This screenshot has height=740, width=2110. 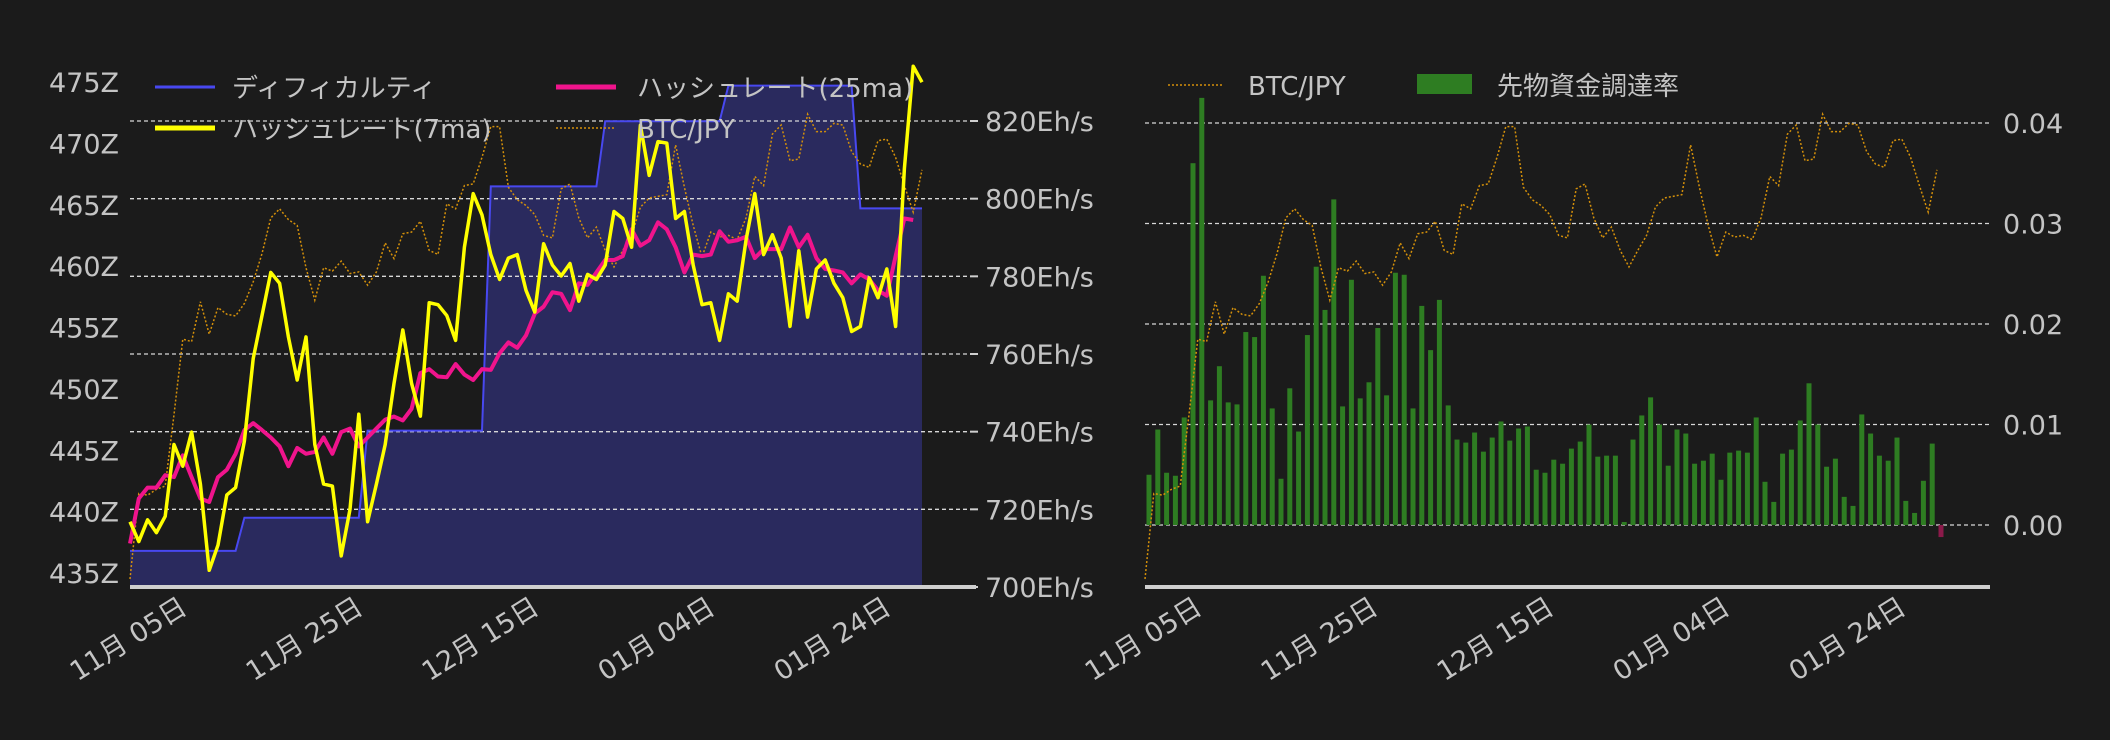 I want to click on right-y-tick-label: 780Eh/s, so click(x=1039, y=277).